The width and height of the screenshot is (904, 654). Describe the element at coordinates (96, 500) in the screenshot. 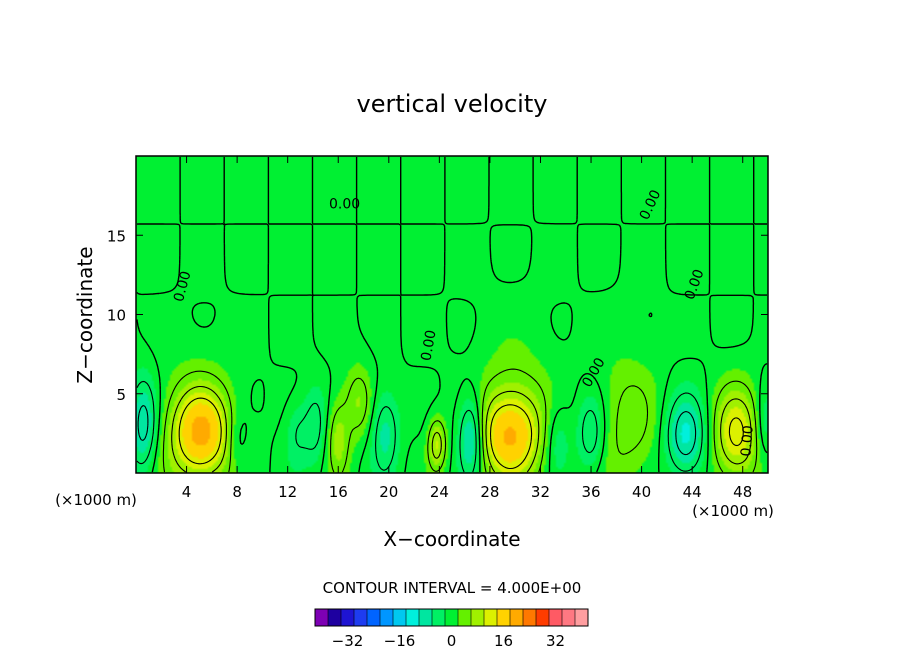

I see `x-unit-left: (×1000 m)` at that location.